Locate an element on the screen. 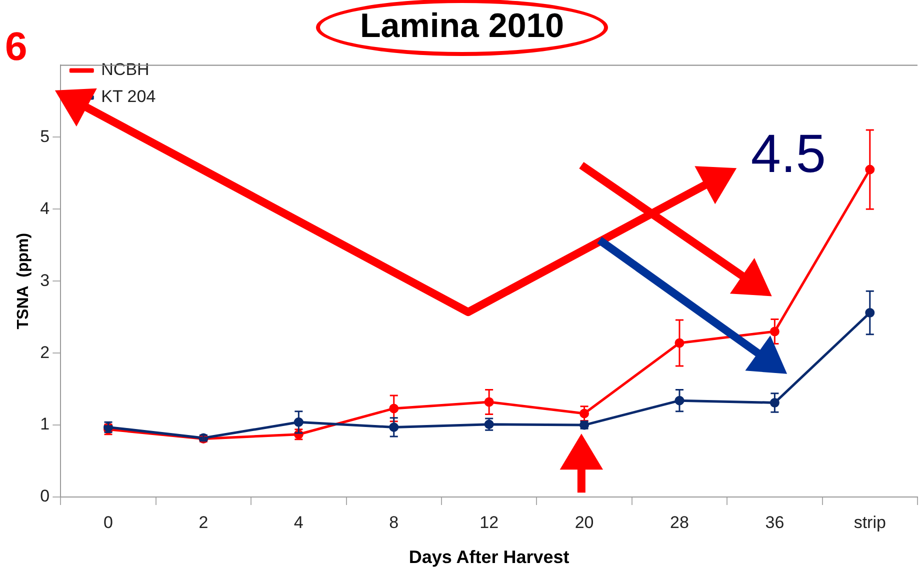  x-tick-label: 4 is located at coordinates (299, 522).